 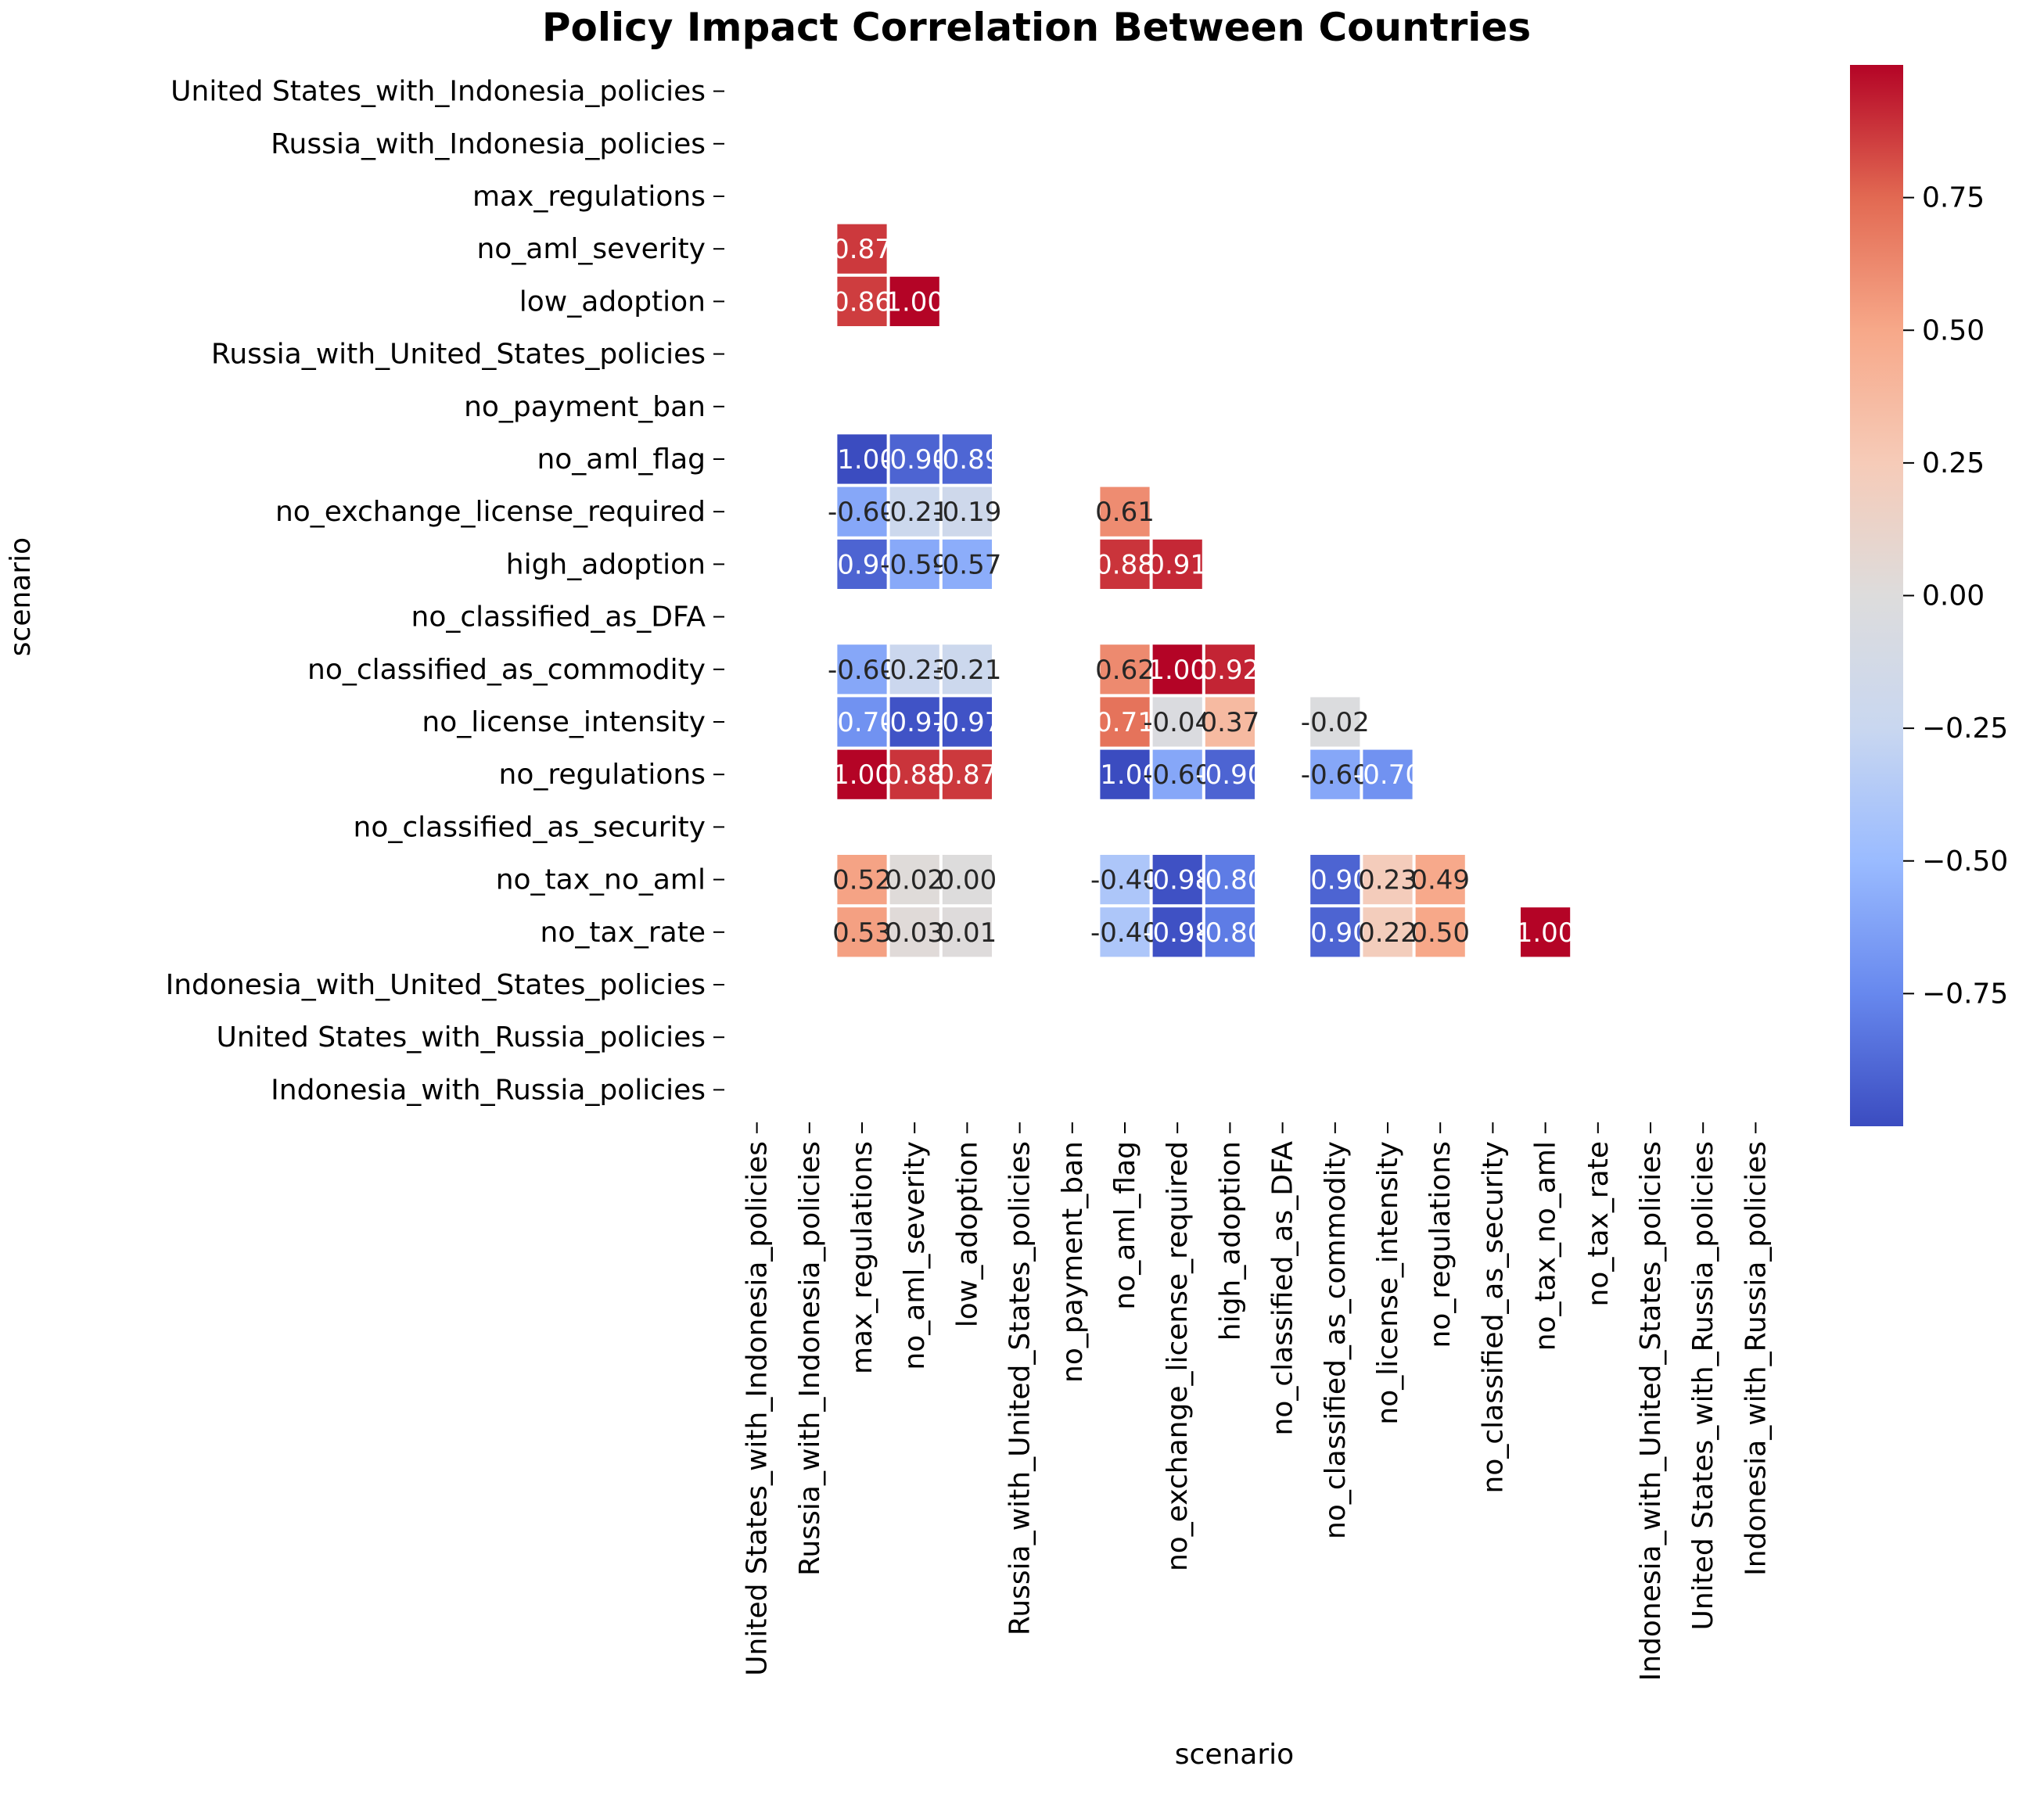 What do you see at coordinates (966, 460) in the screenshot?
I see `cell-value-label: -0.89` at bounding box center [966, 460].